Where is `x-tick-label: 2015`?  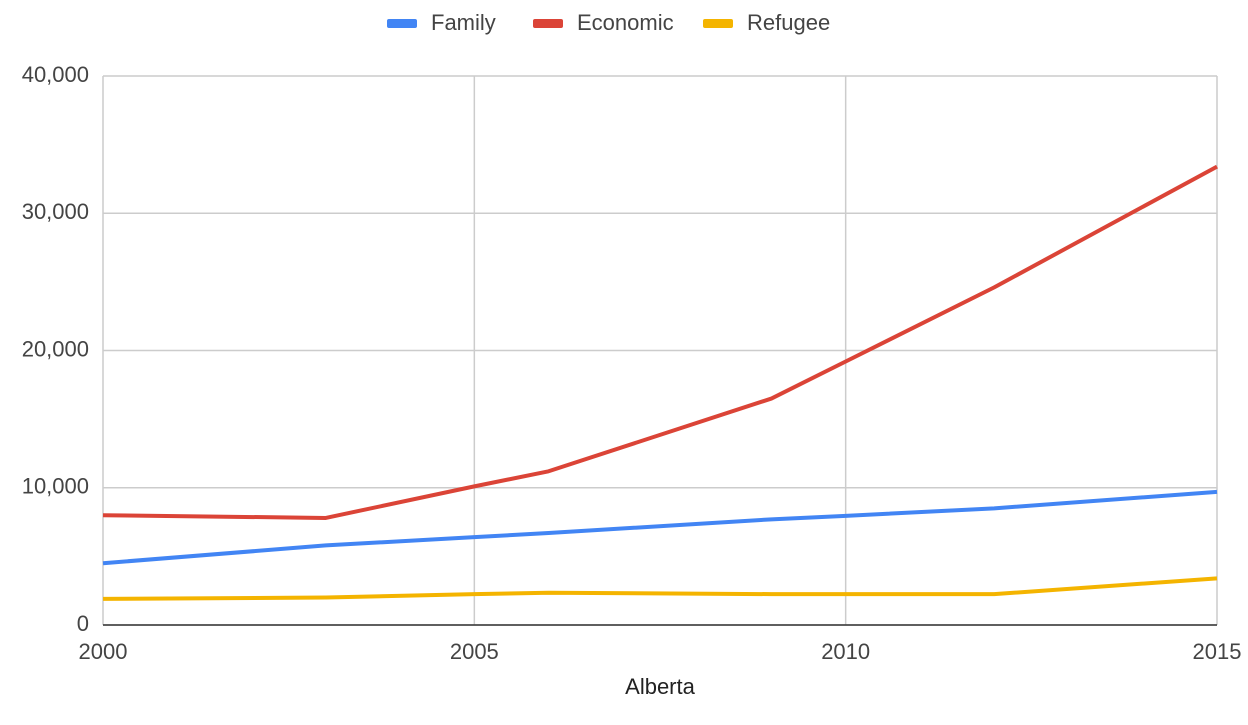
x-tick-label: 2015 is located at coordinates (1217, 651).